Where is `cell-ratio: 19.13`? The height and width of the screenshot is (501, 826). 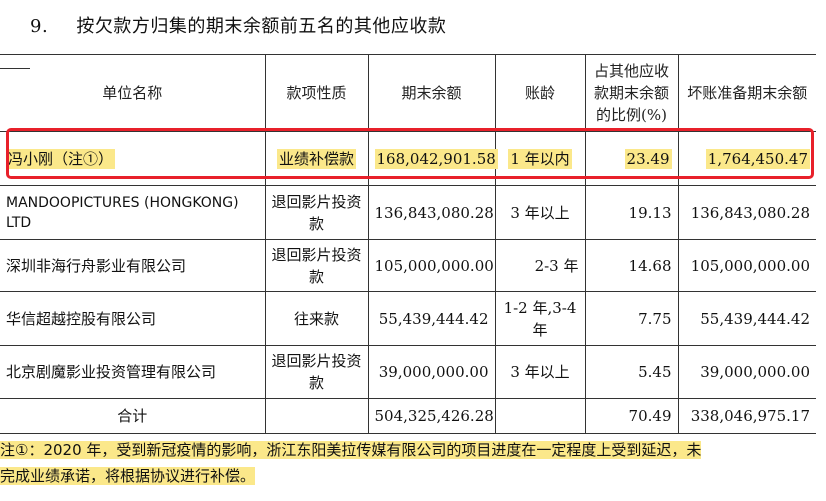 cell-ratio: 19.13 is located at coordinates (631, 212).